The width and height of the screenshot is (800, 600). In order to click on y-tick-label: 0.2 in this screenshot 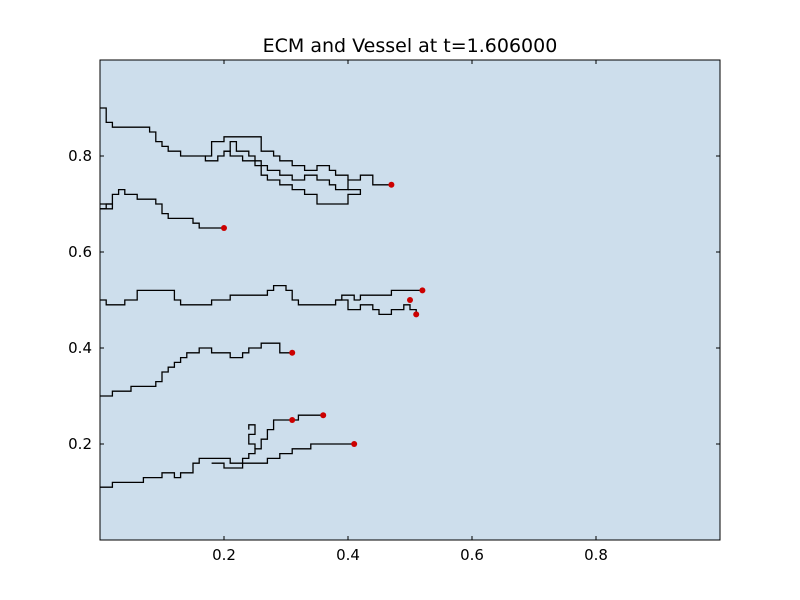, I will do `click(80, 444)`.